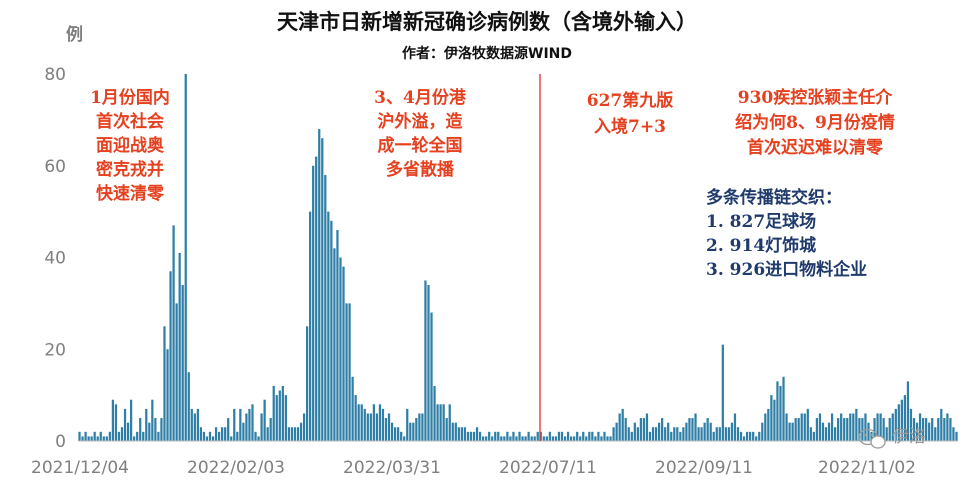 The width and height of the screenshot is (975, 484). What do you see at coordinates (487, 21) in the screenshot?
I see `chart-title: 天津市日新增新冠确诊病例数（含境外输入）` at bounding box center [487, 21].